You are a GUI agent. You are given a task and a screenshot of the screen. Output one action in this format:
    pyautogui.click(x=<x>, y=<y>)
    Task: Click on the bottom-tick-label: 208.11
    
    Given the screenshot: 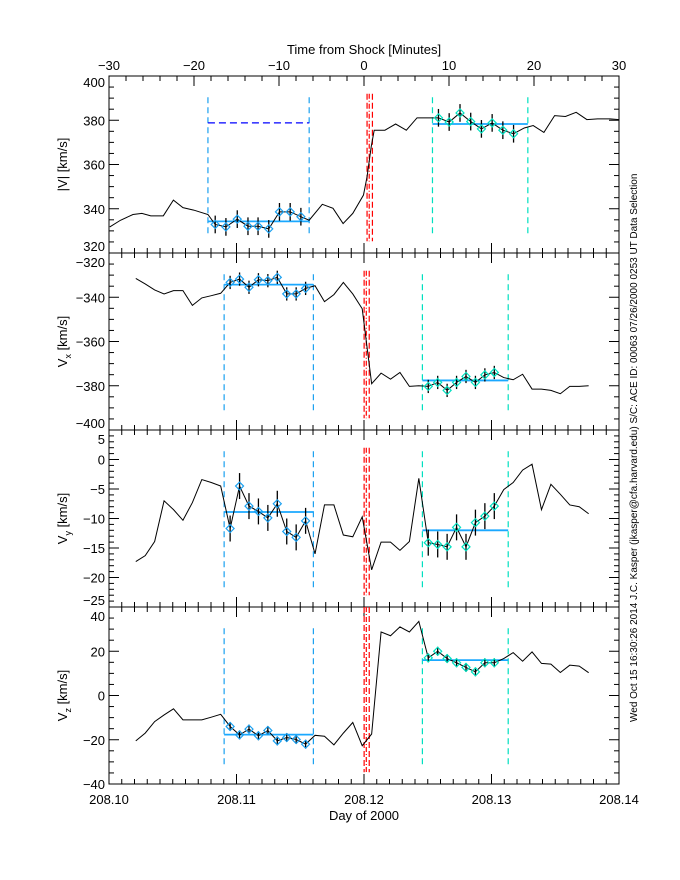 What is the action you would take?
    pyautogui.click(x=236, y=799)
    